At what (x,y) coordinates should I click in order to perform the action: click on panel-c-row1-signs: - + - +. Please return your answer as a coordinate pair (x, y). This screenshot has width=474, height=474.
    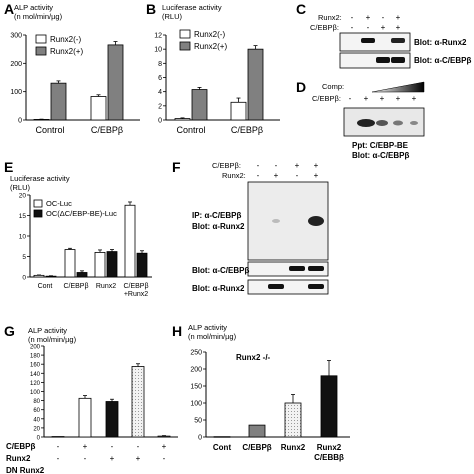
    Looking at the image, I should click on (376, 17).